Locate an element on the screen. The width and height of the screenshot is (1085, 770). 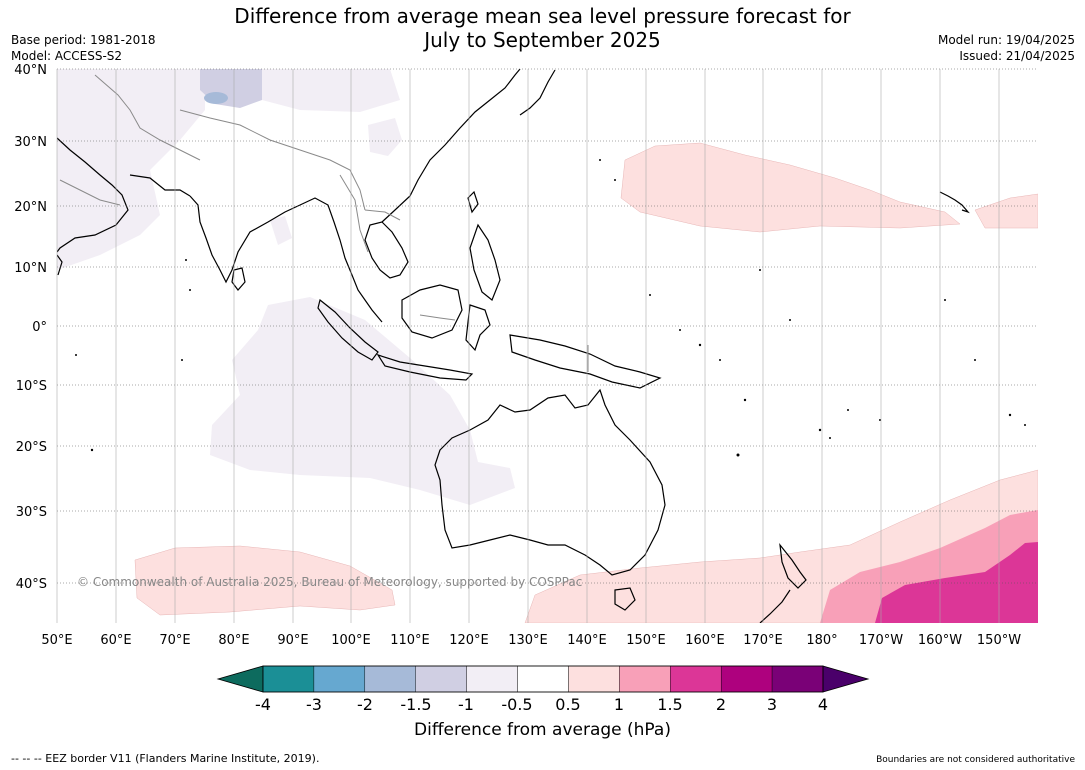
coast-new-zealand-south is located at coordinates (775, 606).